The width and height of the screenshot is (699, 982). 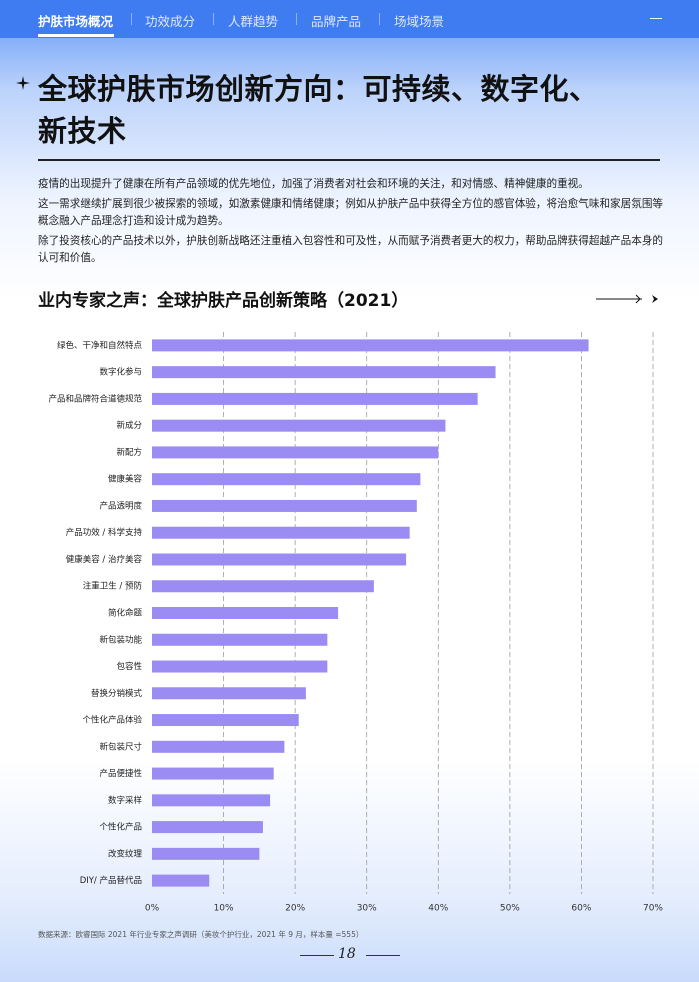 I want to click on y-tick-label: 替换分销模式, so click(x=117, y=693).